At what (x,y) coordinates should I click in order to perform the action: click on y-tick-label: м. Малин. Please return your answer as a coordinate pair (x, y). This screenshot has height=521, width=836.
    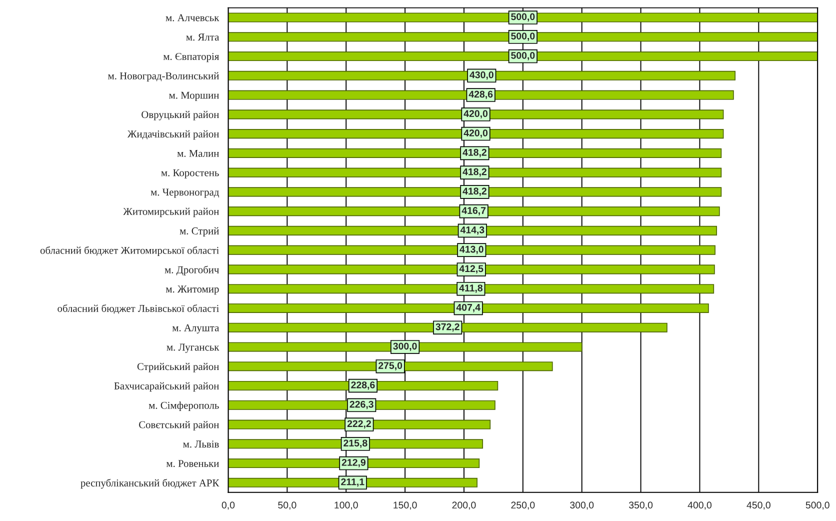
    Looking at the image, I should click on (198, 153).